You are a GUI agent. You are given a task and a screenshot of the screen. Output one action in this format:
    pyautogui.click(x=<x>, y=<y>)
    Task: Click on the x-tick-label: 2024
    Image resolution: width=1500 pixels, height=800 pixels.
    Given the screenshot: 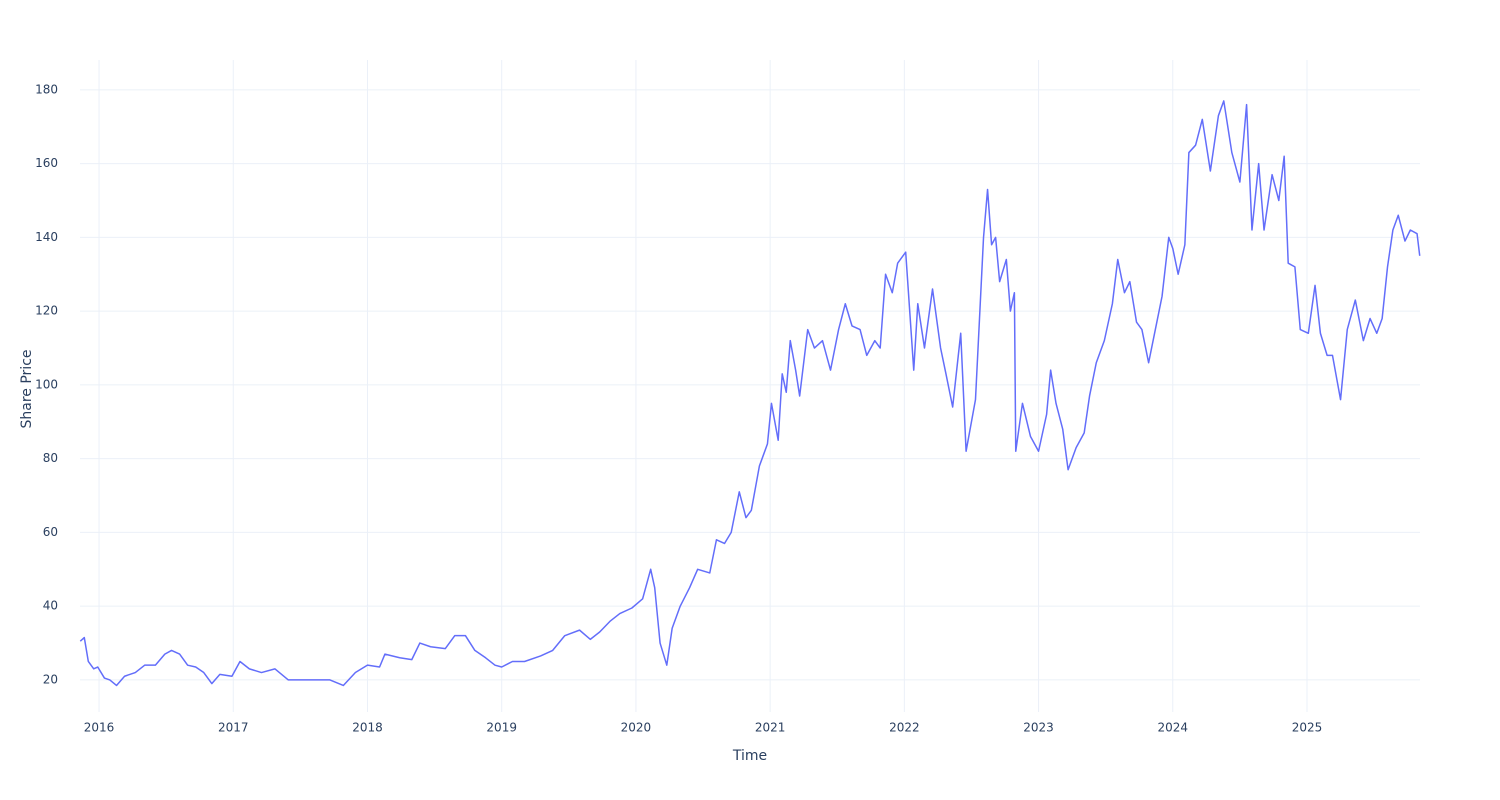 What is the action you would take?
    pyautogui.click(x=1173, y=728)
    